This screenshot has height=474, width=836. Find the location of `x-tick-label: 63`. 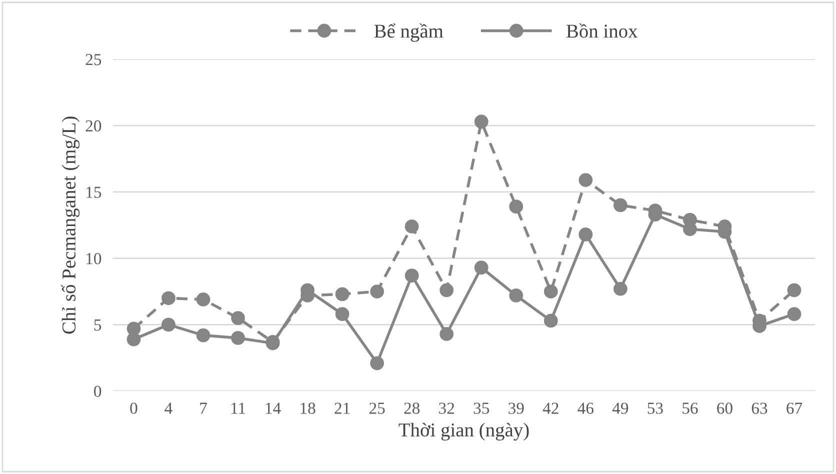

x-tick-label: 63 is located at coordinates (760, 408).